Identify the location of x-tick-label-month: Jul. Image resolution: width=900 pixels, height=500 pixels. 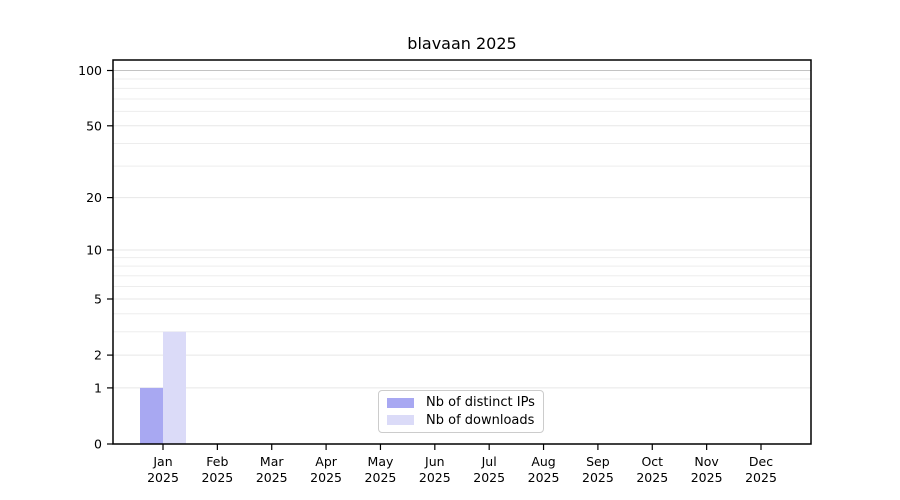
(489, 461).